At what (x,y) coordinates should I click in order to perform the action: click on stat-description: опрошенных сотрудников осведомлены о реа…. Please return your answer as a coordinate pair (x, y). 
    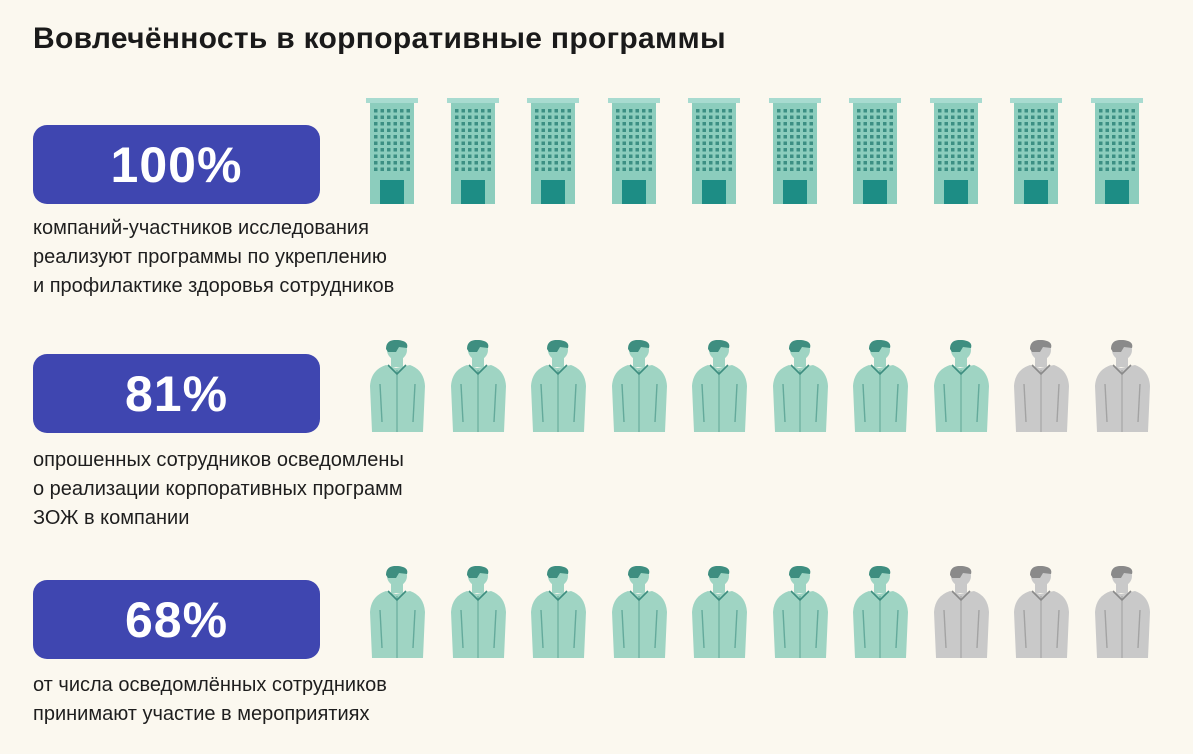
    Looking at the image, I should click on (263, 489).